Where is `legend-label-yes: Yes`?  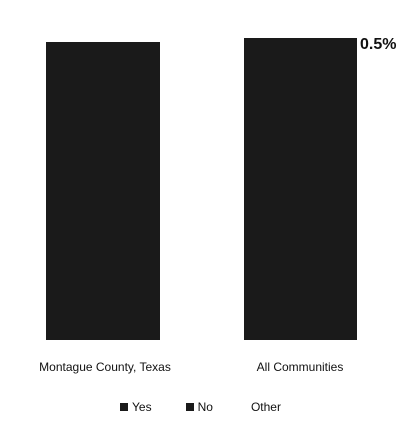
legend-label-yes: Yes is located at coordinates (142, 407).